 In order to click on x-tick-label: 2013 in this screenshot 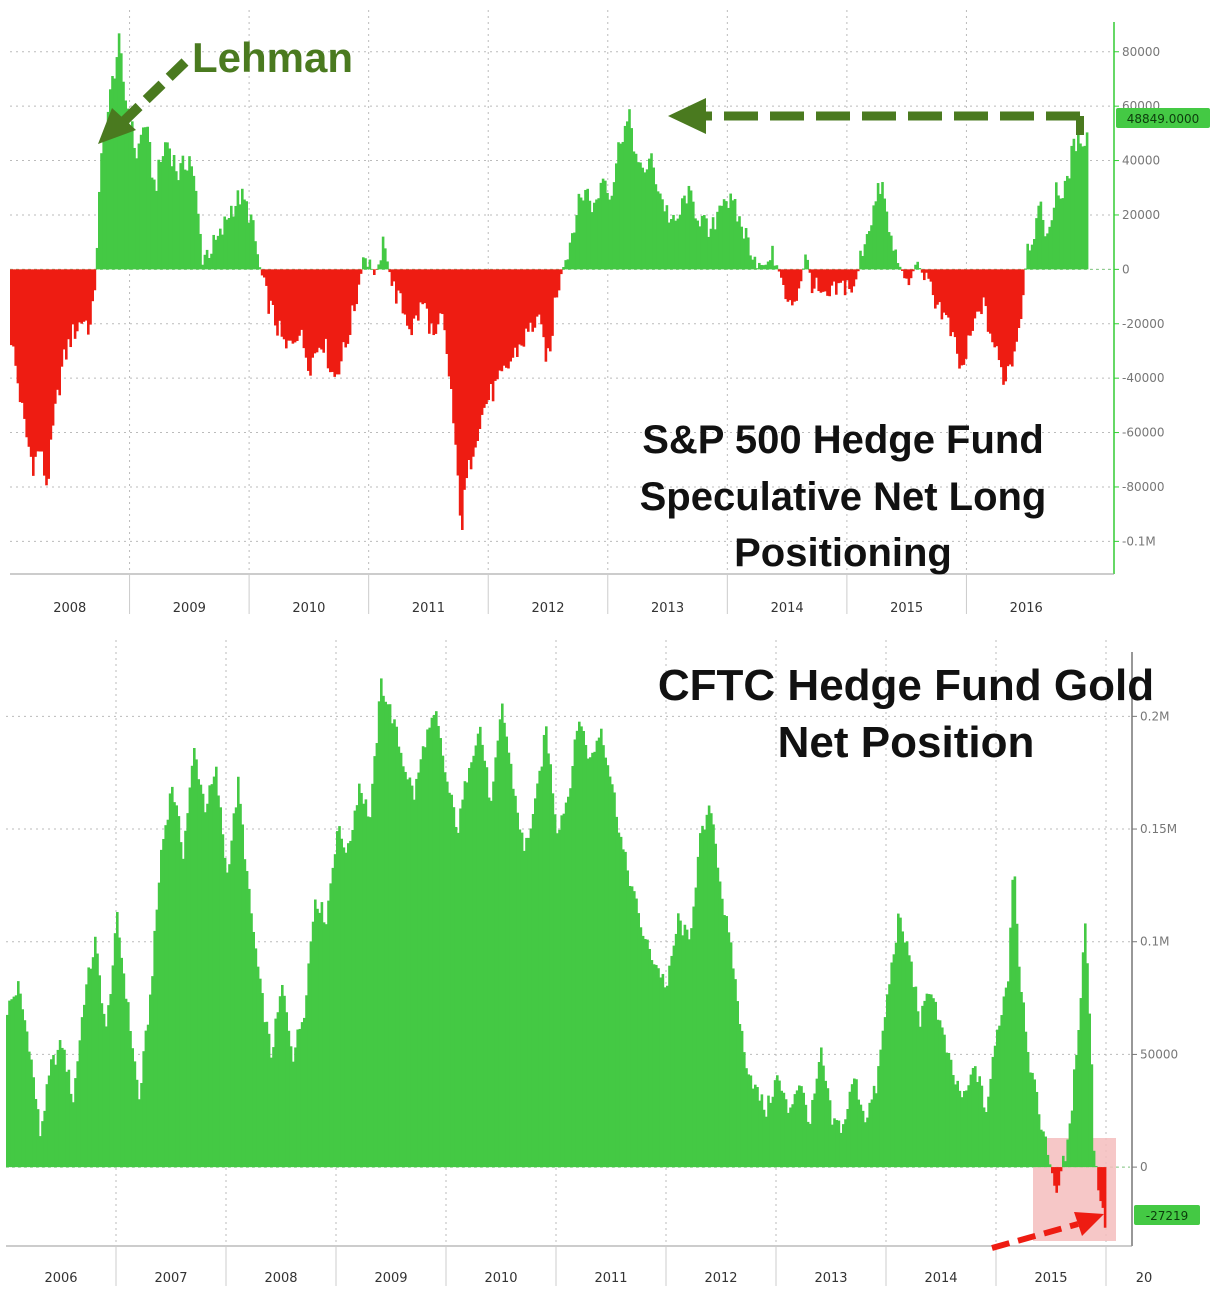, I will do `click(667, 608)`.